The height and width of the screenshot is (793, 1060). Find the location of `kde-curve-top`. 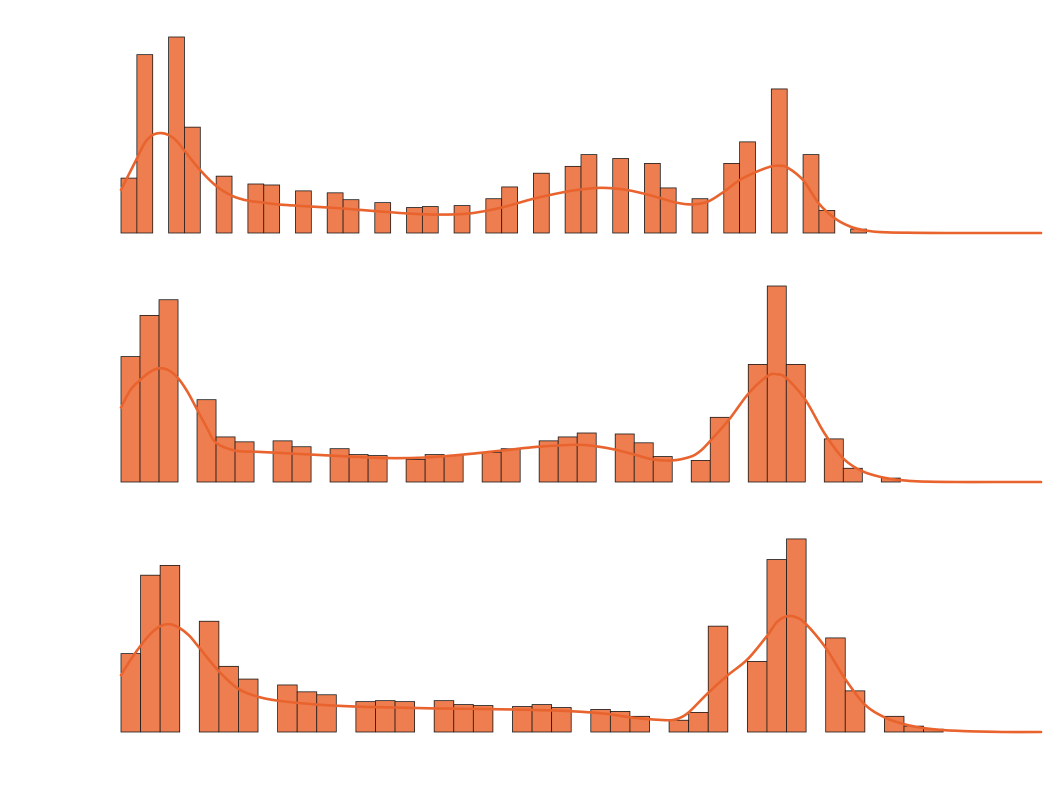

kde-curve-top is located at coordinates (581, 183).